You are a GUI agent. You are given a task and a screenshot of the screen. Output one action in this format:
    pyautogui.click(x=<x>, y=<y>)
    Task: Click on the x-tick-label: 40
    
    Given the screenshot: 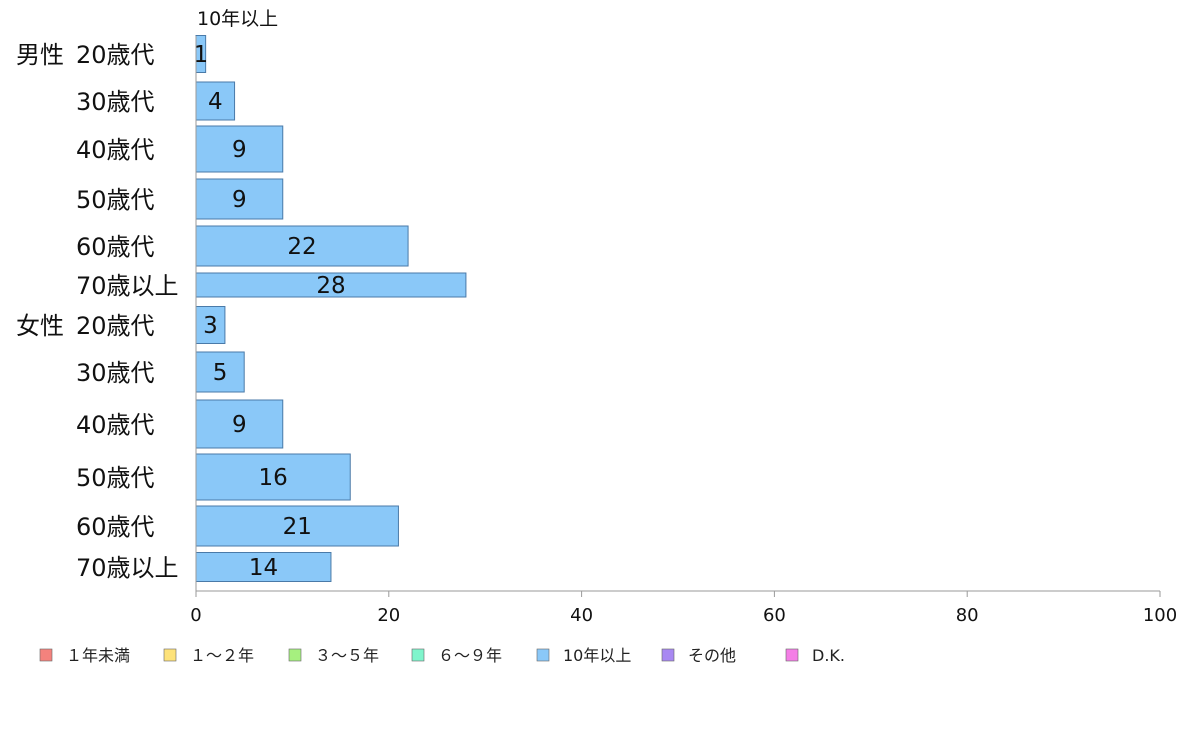 What is the action you would take?
    pyautogui.click(x=581, y=615)
    